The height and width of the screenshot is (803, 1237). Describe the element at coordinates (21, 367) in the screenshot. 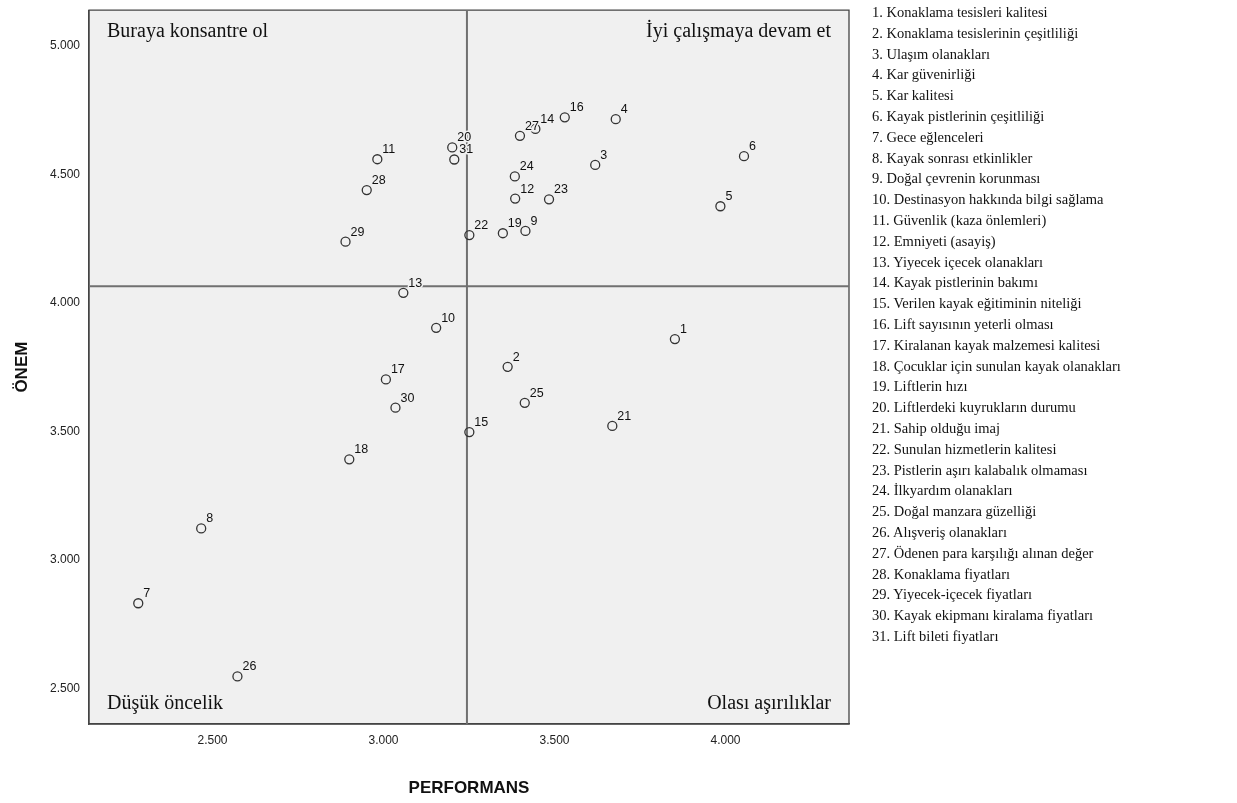

I see `y-axis-title: ÖNEM` at that location.